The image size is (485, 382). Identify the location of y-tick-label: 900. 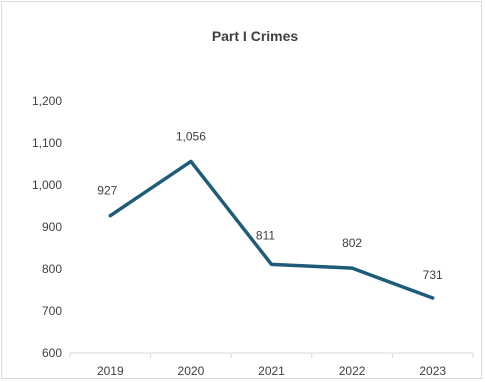
(52, 227).